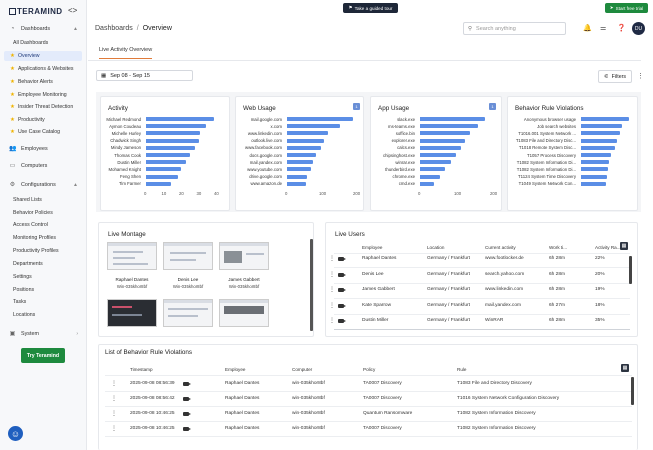 The width and height of the screenshot is (653, 450). What do you see at coordinates (43, 355) in the screenshot?
I see `try-teramind-button: Try Teramind` at bounding box center [43, 355].